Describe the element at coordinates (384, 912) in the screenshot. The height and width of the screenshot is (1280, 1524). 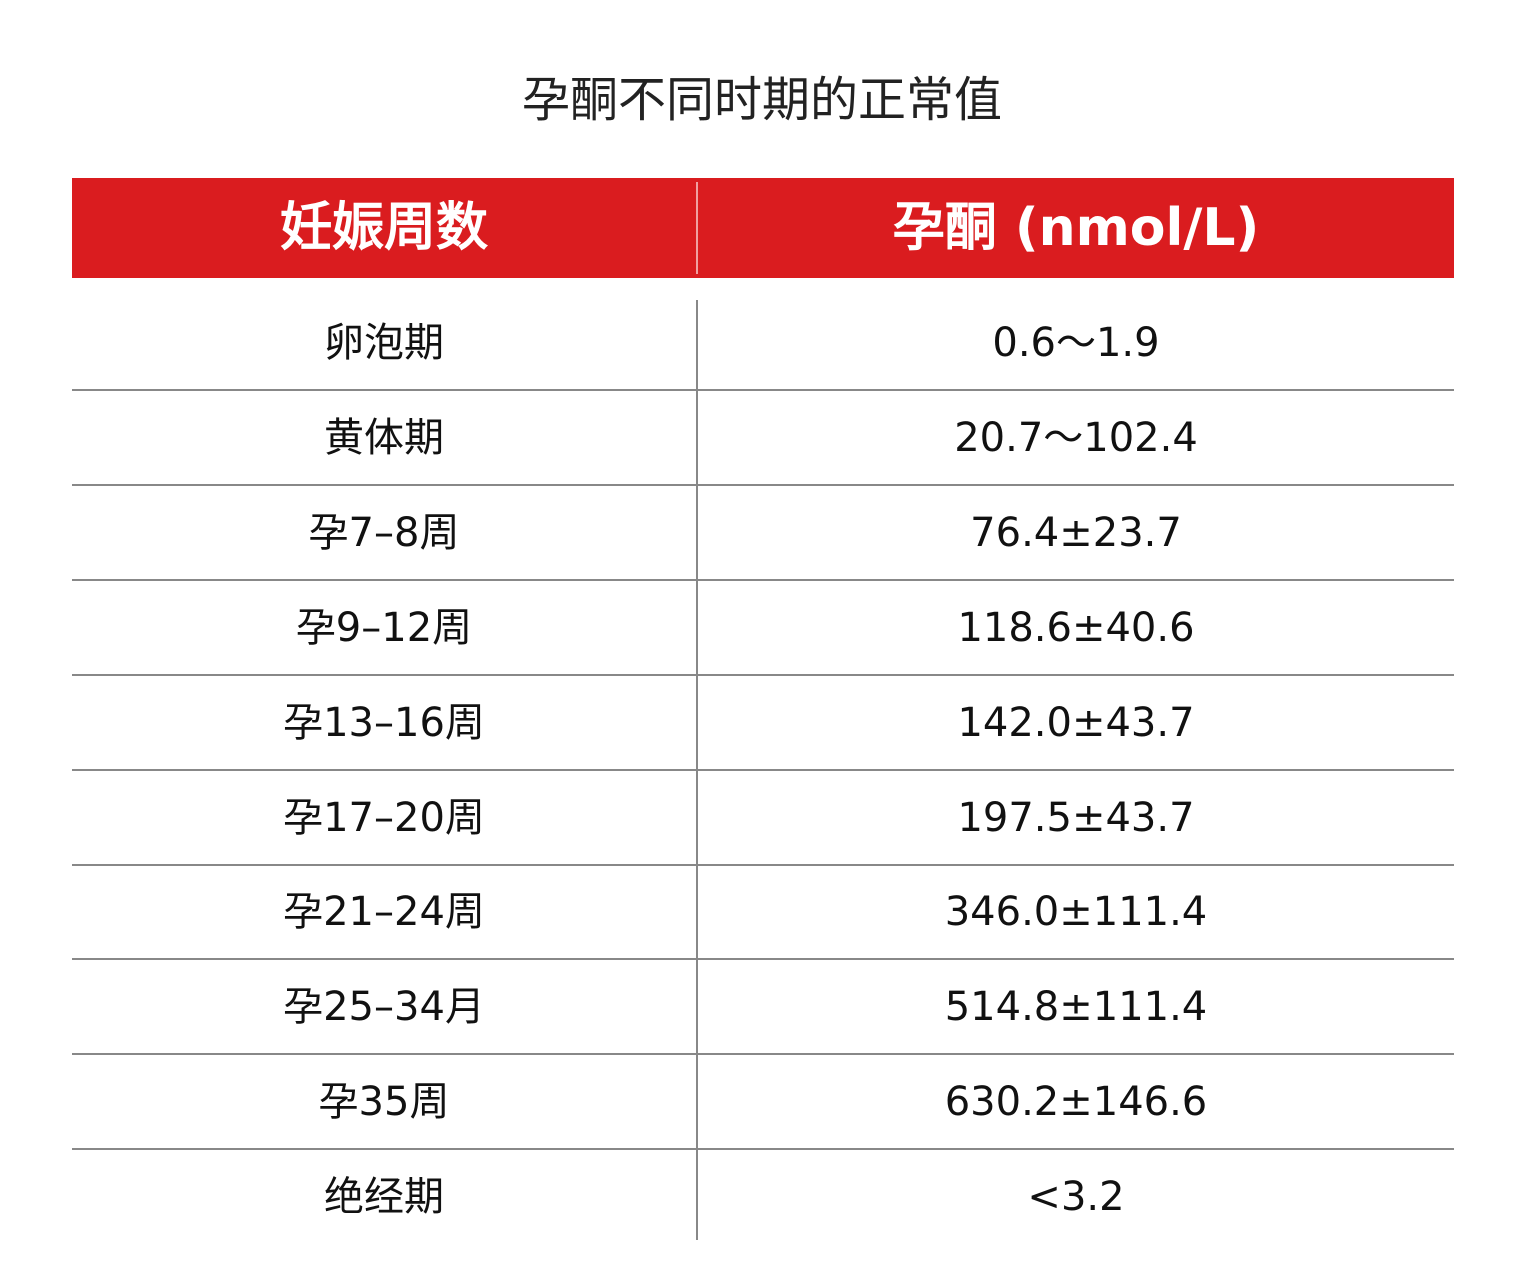
I see `cell-gestation: 孕21–24周` at that location.